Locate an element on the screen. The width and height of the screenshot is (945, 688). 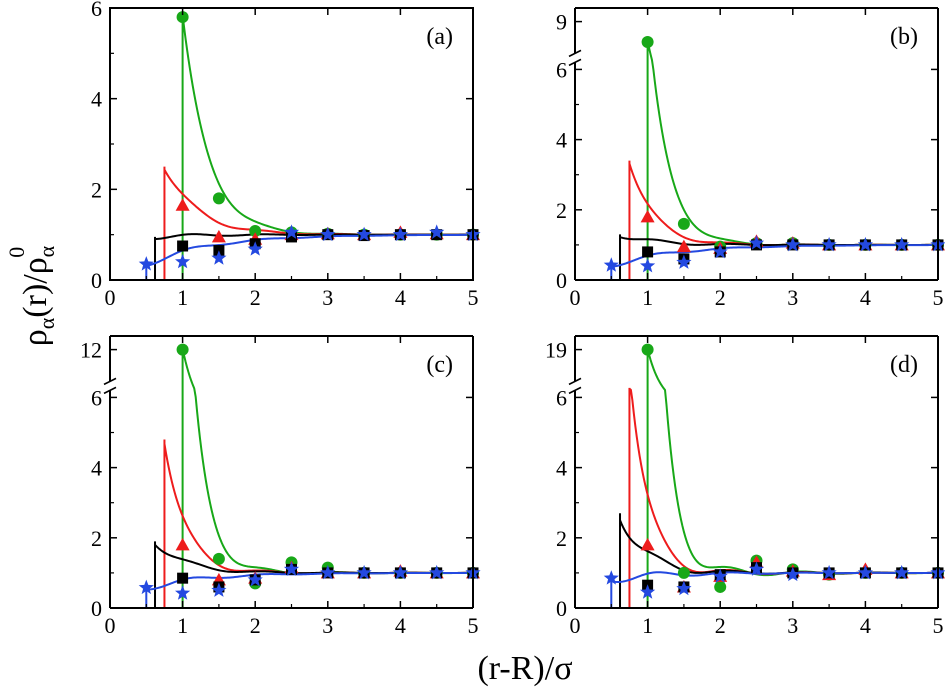
y-title-sup: 0 is located at coordinates (16, 252).